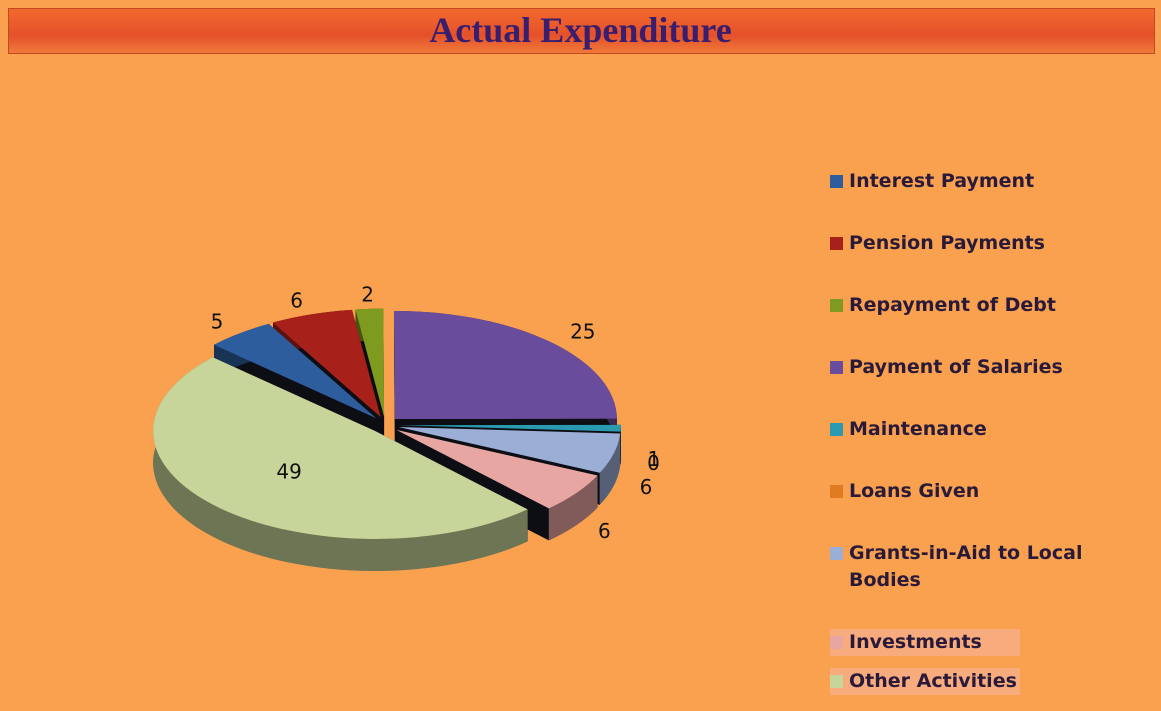 Image resolution: width=1161 pixels, height=711 pixels. I want to click on legend-label: Investments, so click(915, 642).